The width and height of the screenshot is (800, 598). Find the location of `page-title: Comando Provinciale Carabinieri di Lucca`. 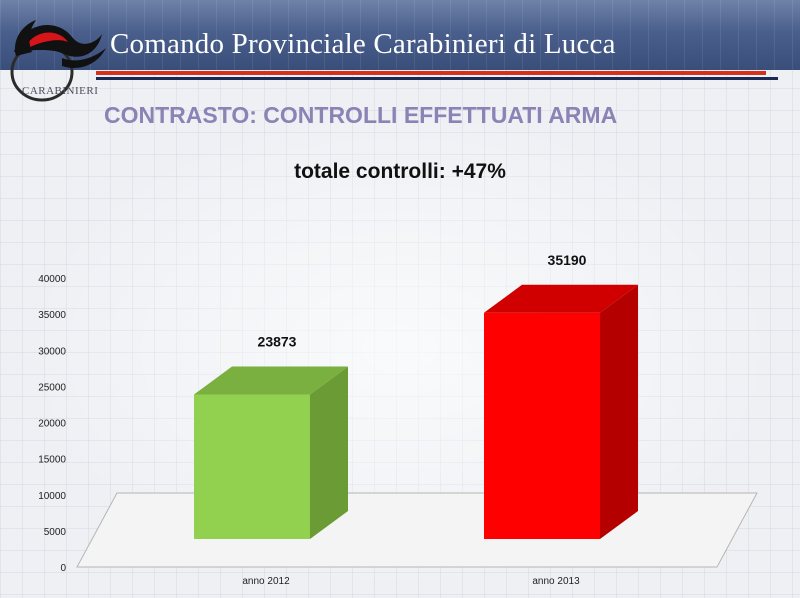

page-title: Comando Provinciale Carabinieri di Lucca is located at coordinates (363, 44).